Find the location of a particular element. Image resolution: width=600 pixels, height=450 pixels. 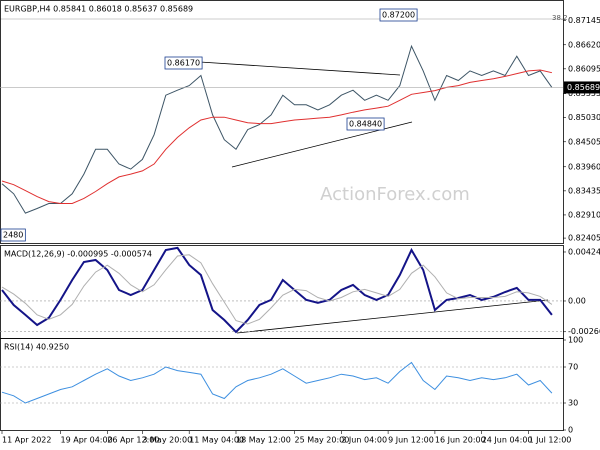

y-tick-label: 0.86095 is located at coordinates (584, 68).